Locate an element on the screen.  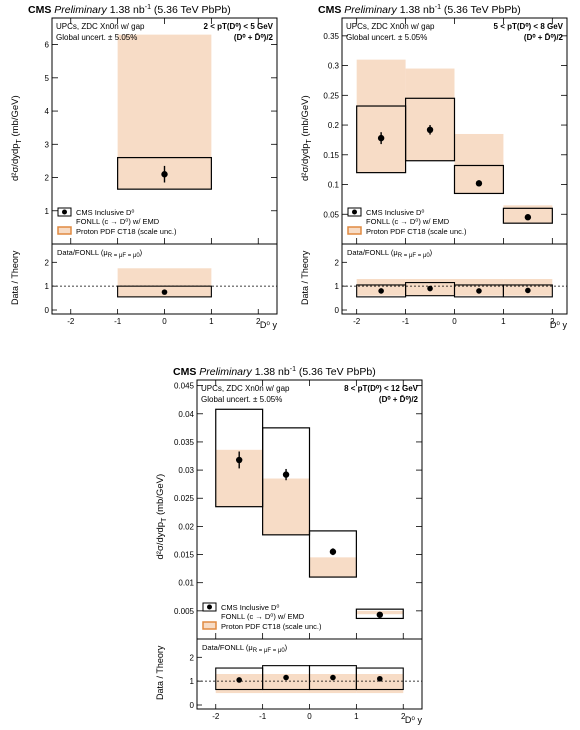
x-tick-label-5: 2 is located at coordinates (403, 716).